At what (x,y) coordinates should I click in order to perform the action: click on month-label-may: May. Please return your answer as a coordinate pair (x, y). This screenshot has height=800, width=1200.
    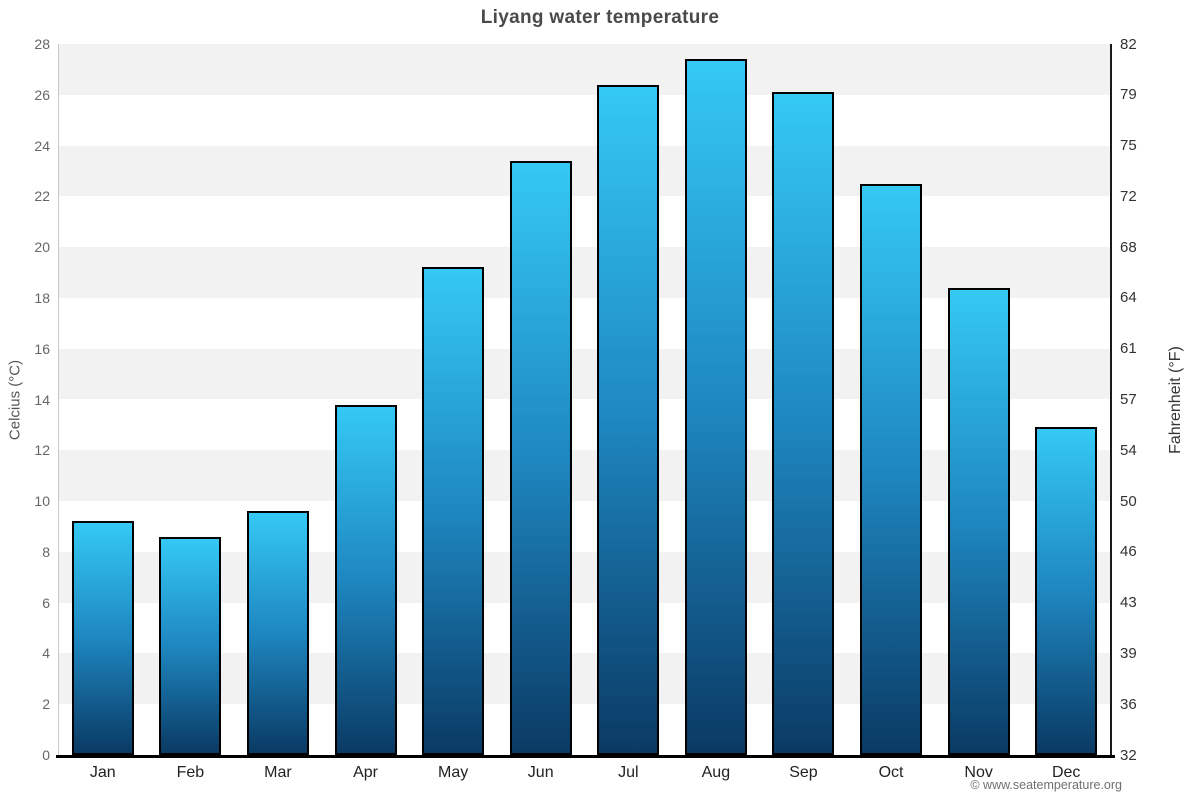
    Looking at the image, I should click on (453, 772).